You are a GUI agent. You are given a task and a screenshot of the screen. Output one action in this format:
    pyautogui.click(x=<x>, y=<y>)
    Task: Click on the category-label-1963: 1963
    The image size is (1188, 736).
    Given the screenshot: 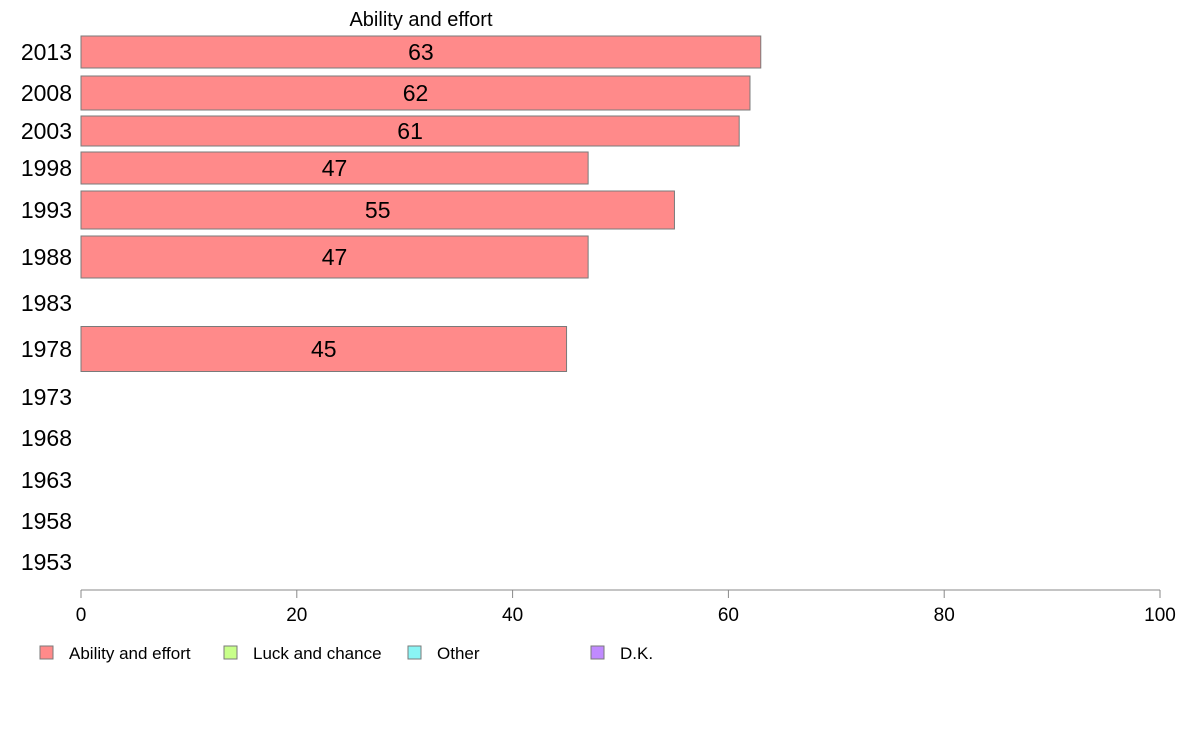 What is the action you would take?
    pyautogui.click(x=46, y=480)
    